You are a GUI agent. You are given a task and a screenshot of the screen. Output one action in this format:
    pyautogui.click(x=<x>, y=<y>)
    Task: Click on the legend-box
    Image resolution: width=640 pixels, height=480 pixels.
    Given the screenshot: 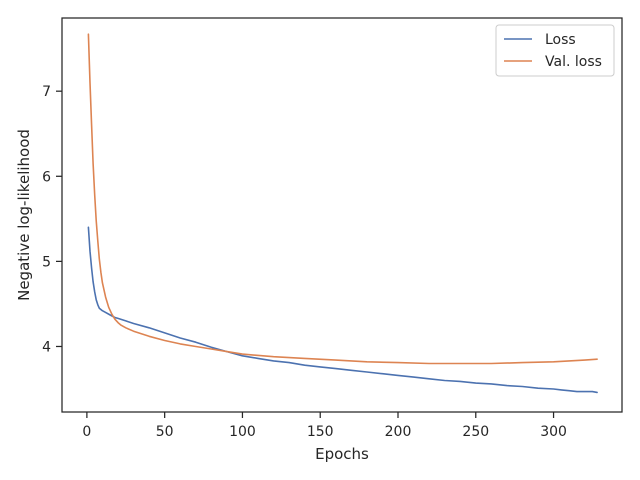 What is the action you would take?
    pyautogui.click(x=555, y=50)
    